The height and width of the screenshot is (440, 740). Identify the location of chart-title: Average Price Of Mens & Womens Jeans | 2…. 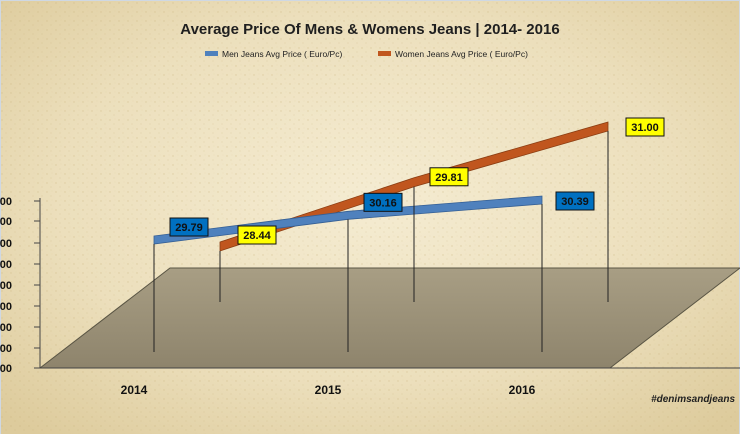
(369, 29).